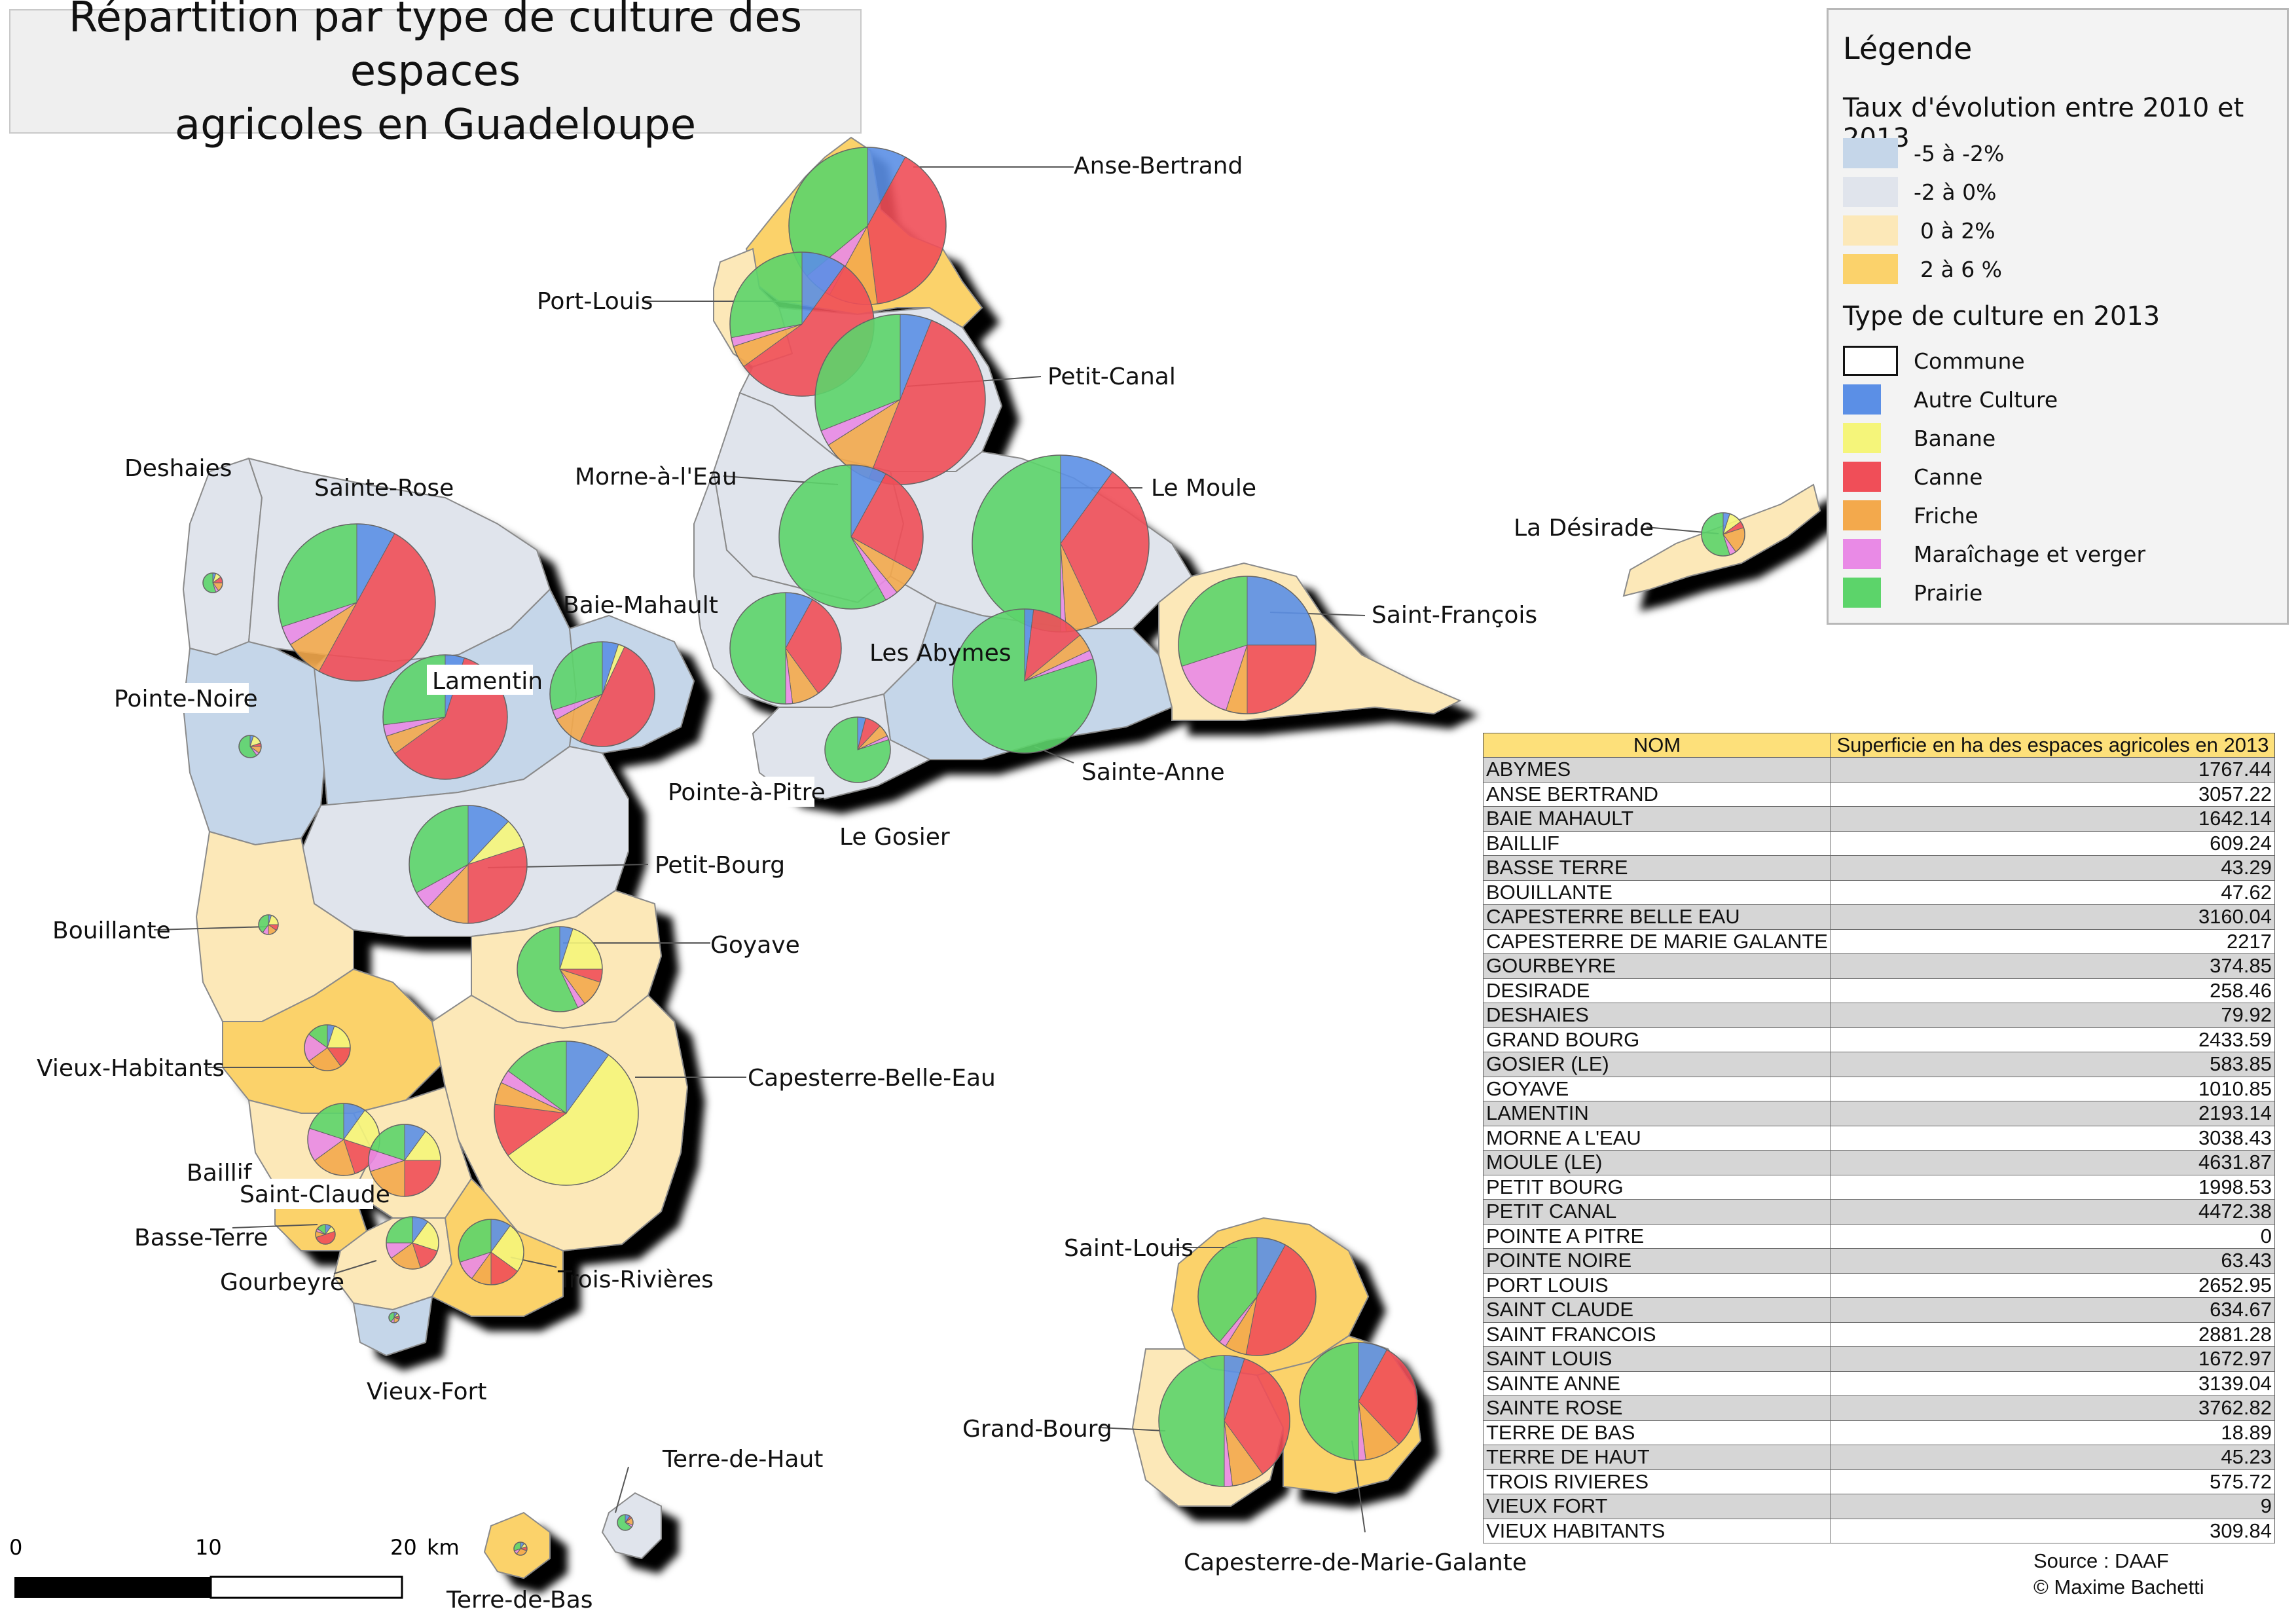 The width and height of the screenshot is (2296, 1624). I want to click on commune-outline-swatch, so click(1870, 361).